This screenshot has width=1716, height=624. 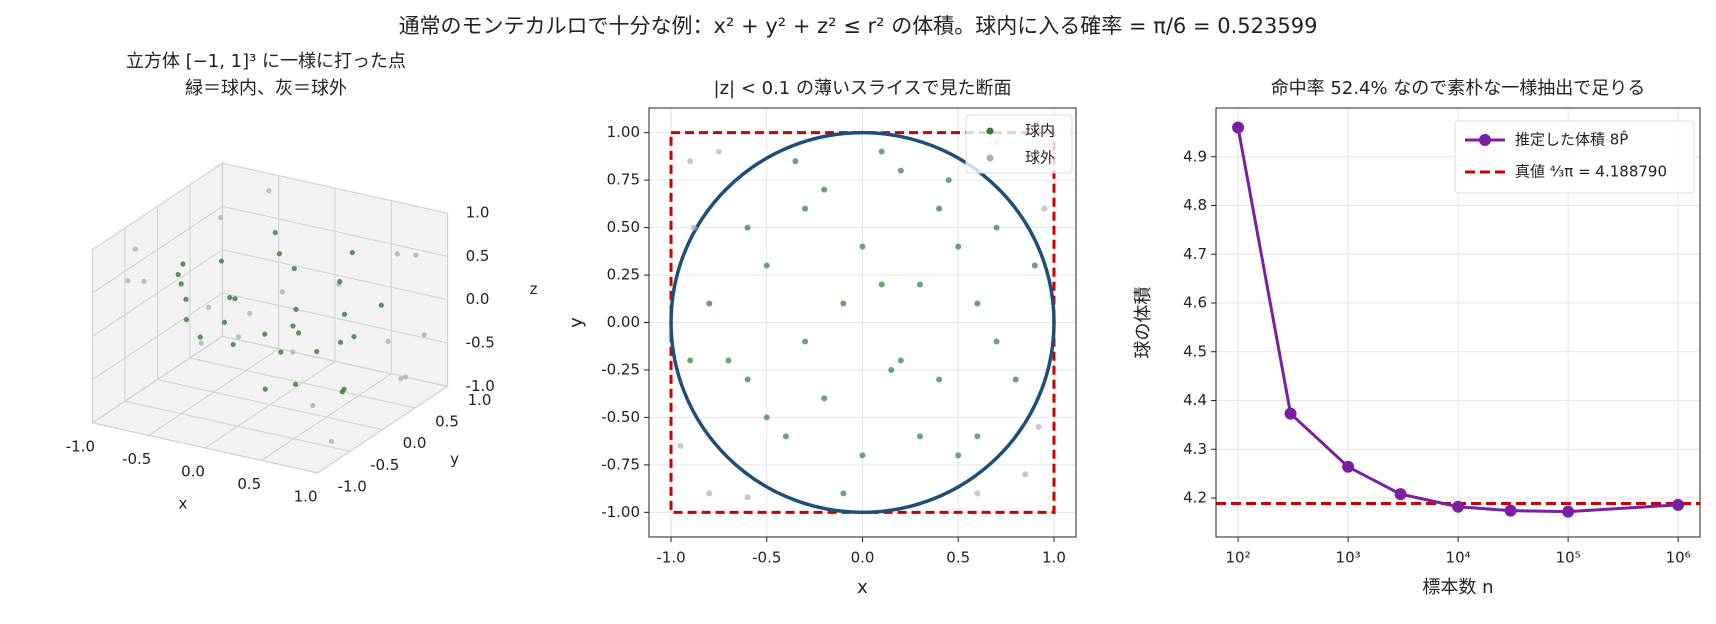 What do you see at coordinates (1591, 172) in the screenshot?
I see `legend-label: 真値 ⁴⁄₃π = 4.188790` at bounding box center [1591, 172].